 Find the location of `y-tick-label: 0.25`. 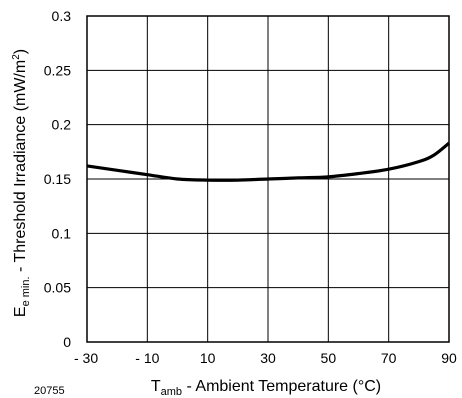

y-tick-label: 0.25 is located at coordinates (57, 70).